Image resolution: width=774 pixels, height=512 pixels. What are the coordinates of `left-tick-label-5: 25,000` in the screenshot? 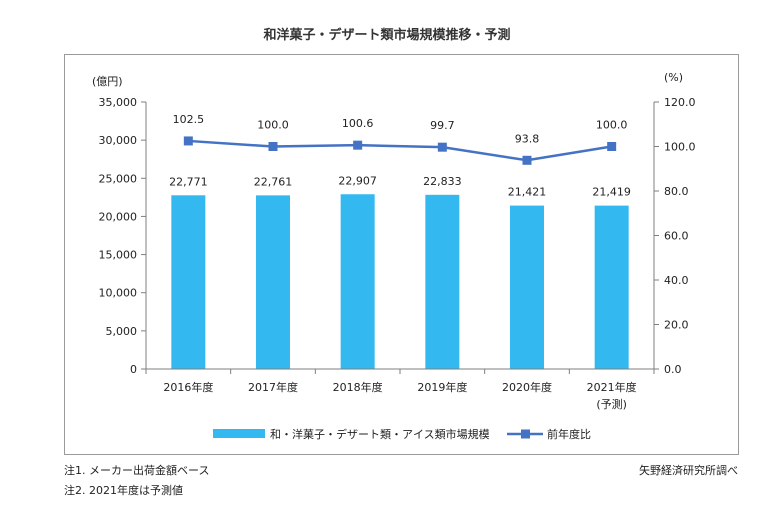 It's located at (118, 178).